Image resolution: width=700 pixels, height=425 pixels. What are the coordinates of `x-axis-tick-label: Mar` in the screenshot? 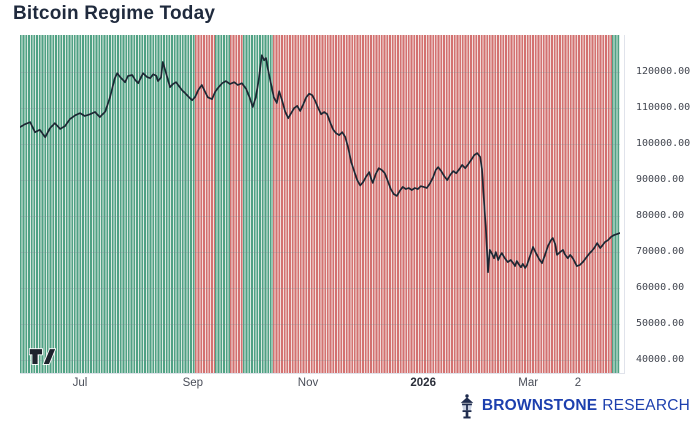 It's located at (528, 383).